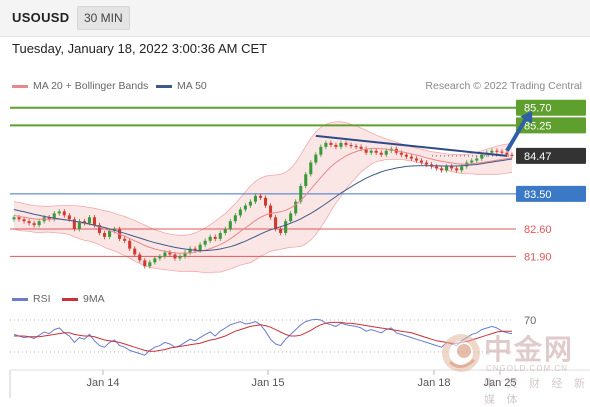 Image resolution: width=590 pixels, height=407 pixels. What do you see at coordinates (20, 86) in the screenshot?
I see `legend-ma20-swatch` at bounding box center [20, 86].